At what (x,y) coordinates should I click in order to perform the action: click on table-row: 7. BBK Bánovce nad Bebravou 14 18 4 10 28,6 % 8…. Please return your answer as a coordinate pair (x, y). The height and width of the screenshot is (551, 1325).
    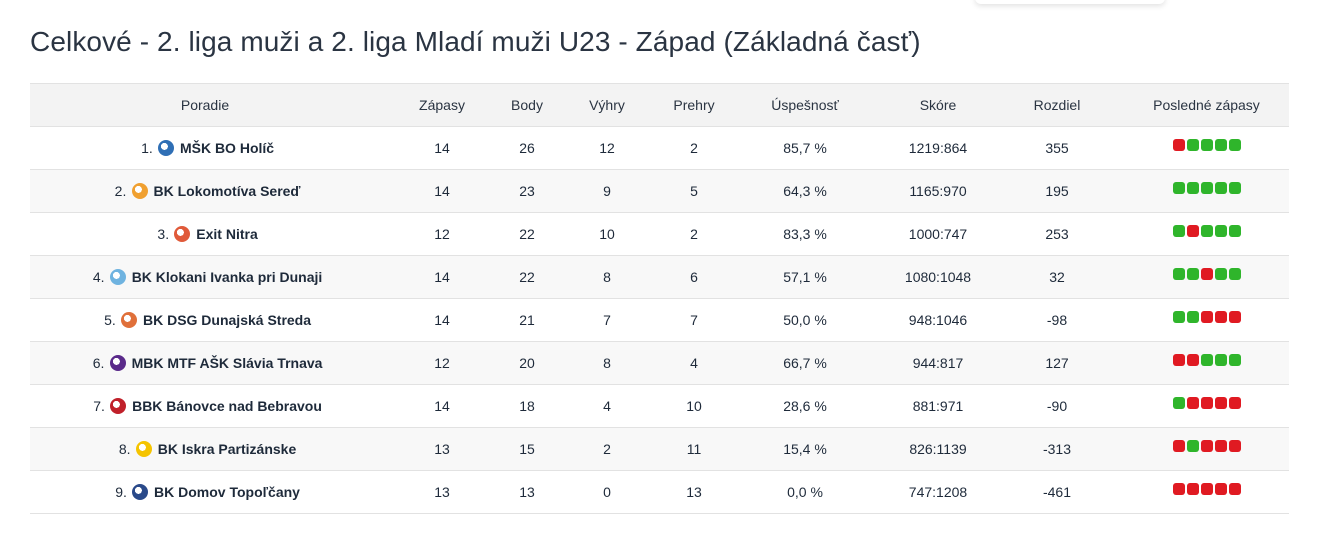
    Looking at the image, I should click on (659, 406).